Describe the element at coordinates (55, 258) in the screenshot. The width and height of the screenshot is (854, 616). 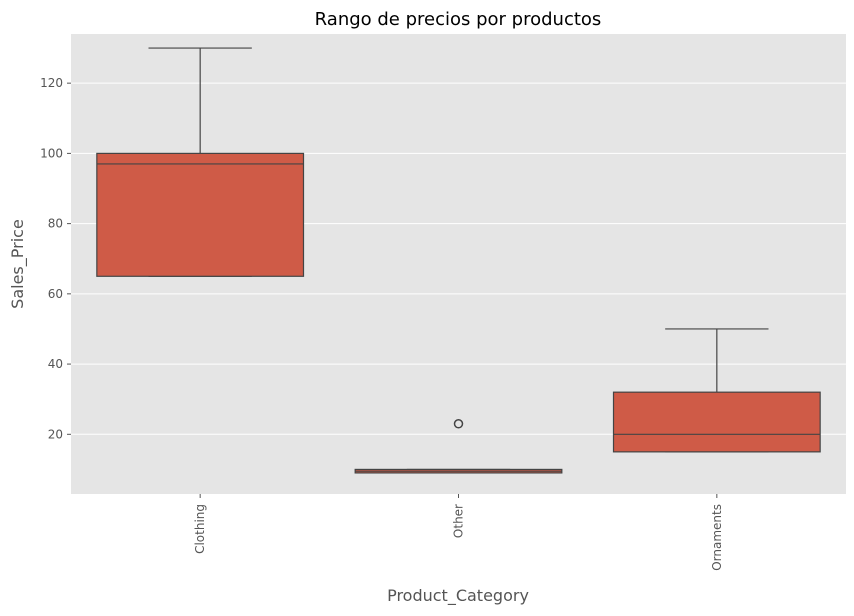
I see `y-ticks: 20 40 60 80 100 120` at that location.